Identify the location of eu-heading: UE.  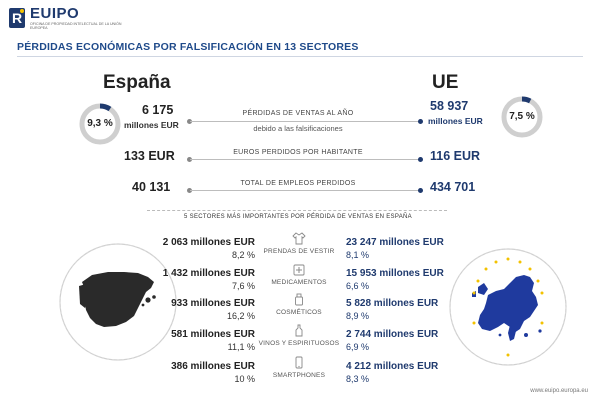
(445, 82).